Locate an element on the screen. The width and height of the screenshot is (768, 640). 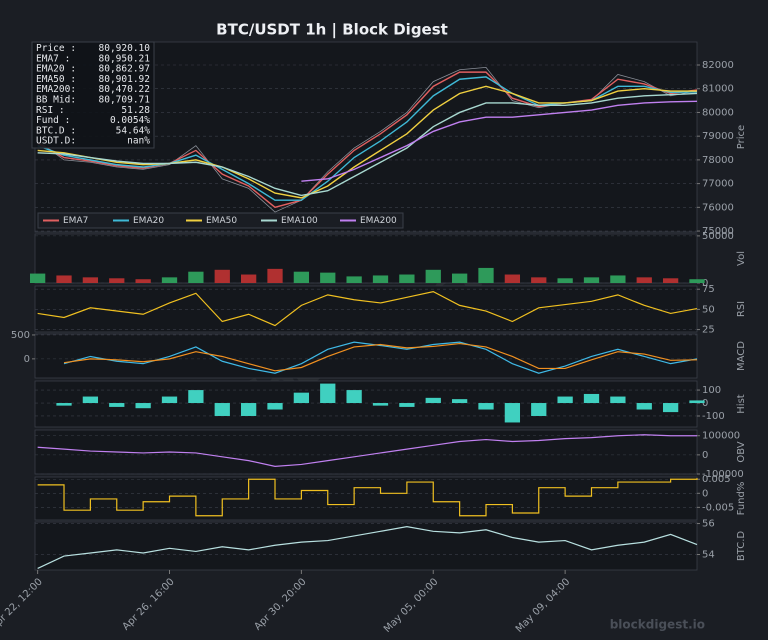
y-axis-label: OBV is located at coordinates (741, 451).